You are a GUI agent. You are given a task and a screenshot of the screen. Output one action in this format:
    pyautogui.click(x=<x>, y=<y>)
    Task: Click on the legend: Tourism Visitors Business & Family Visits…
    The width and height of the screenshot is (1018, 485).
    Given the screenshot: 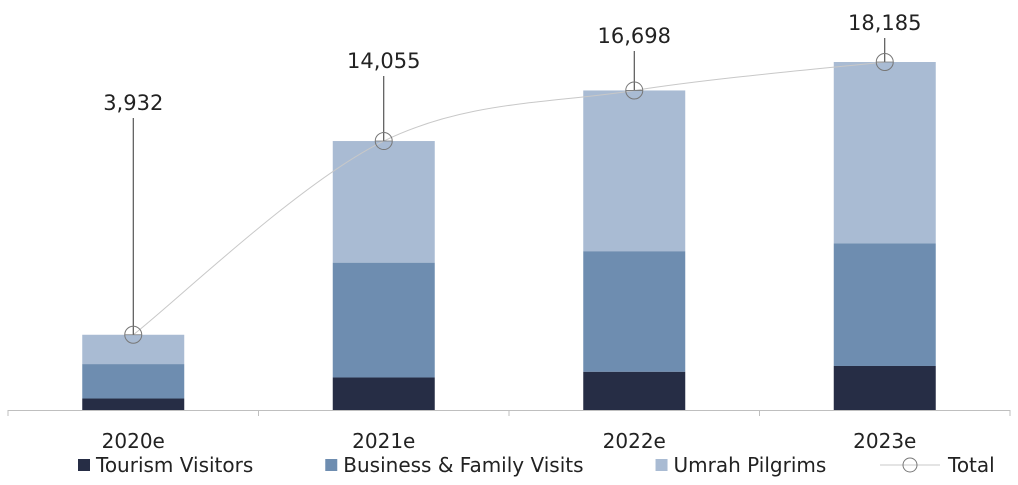 What is the action you would take?
    pyautogui.click(x=536, y=465)
    